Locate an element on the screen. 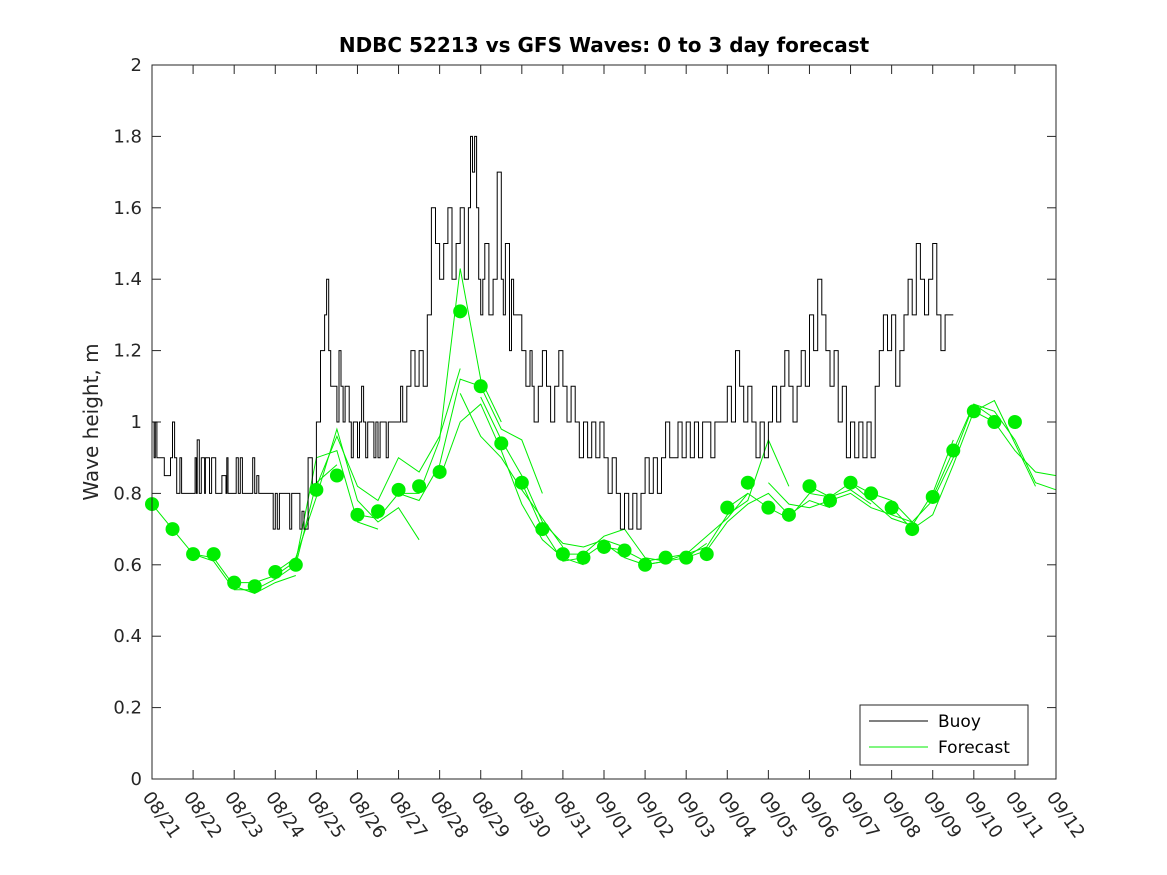 The width and height of the screenshot is (1167, 875). x-tick-label: 08/24 is located at coordinates (284, 815).